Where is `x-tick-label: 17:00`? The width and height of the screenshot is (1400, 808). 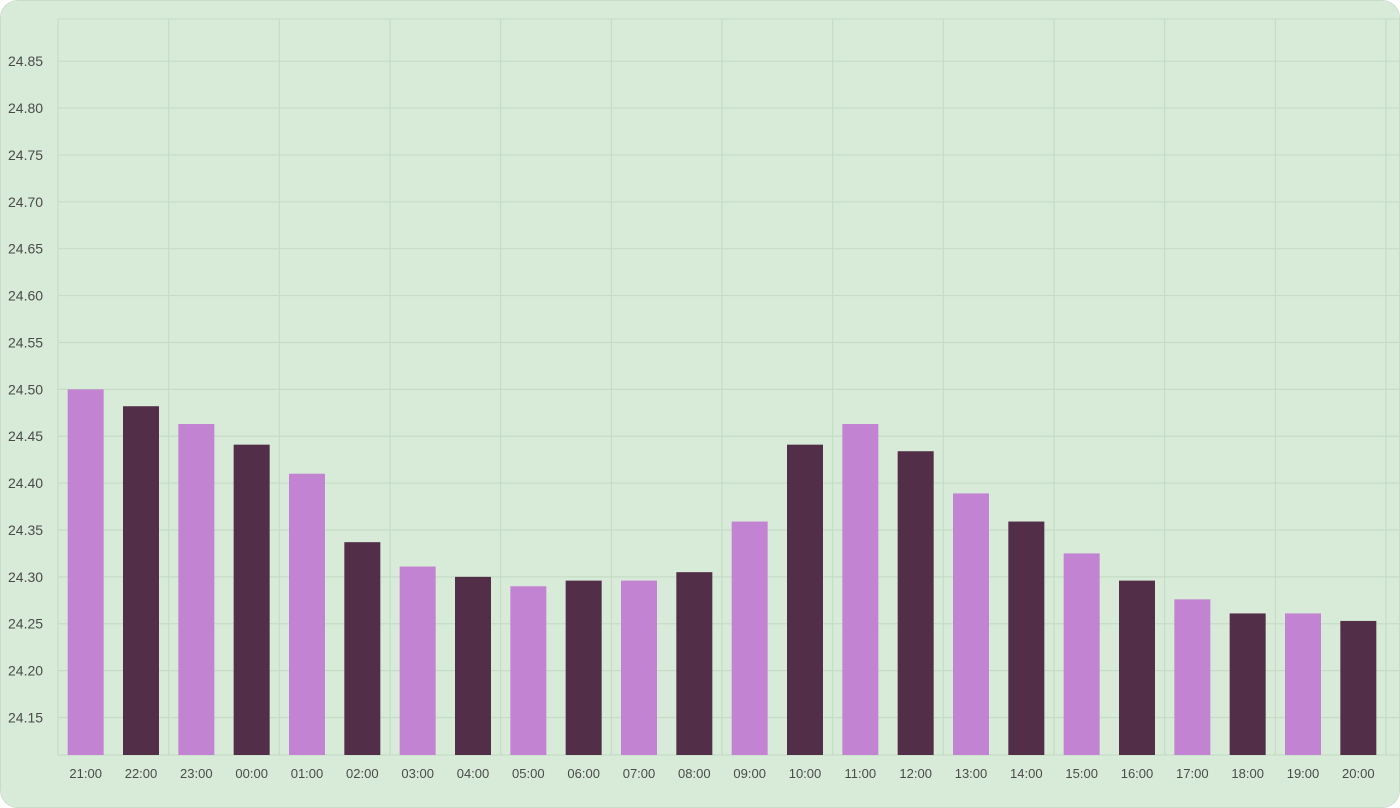 x-tick-label: 17:00 is located at coordinates (1192, 773).